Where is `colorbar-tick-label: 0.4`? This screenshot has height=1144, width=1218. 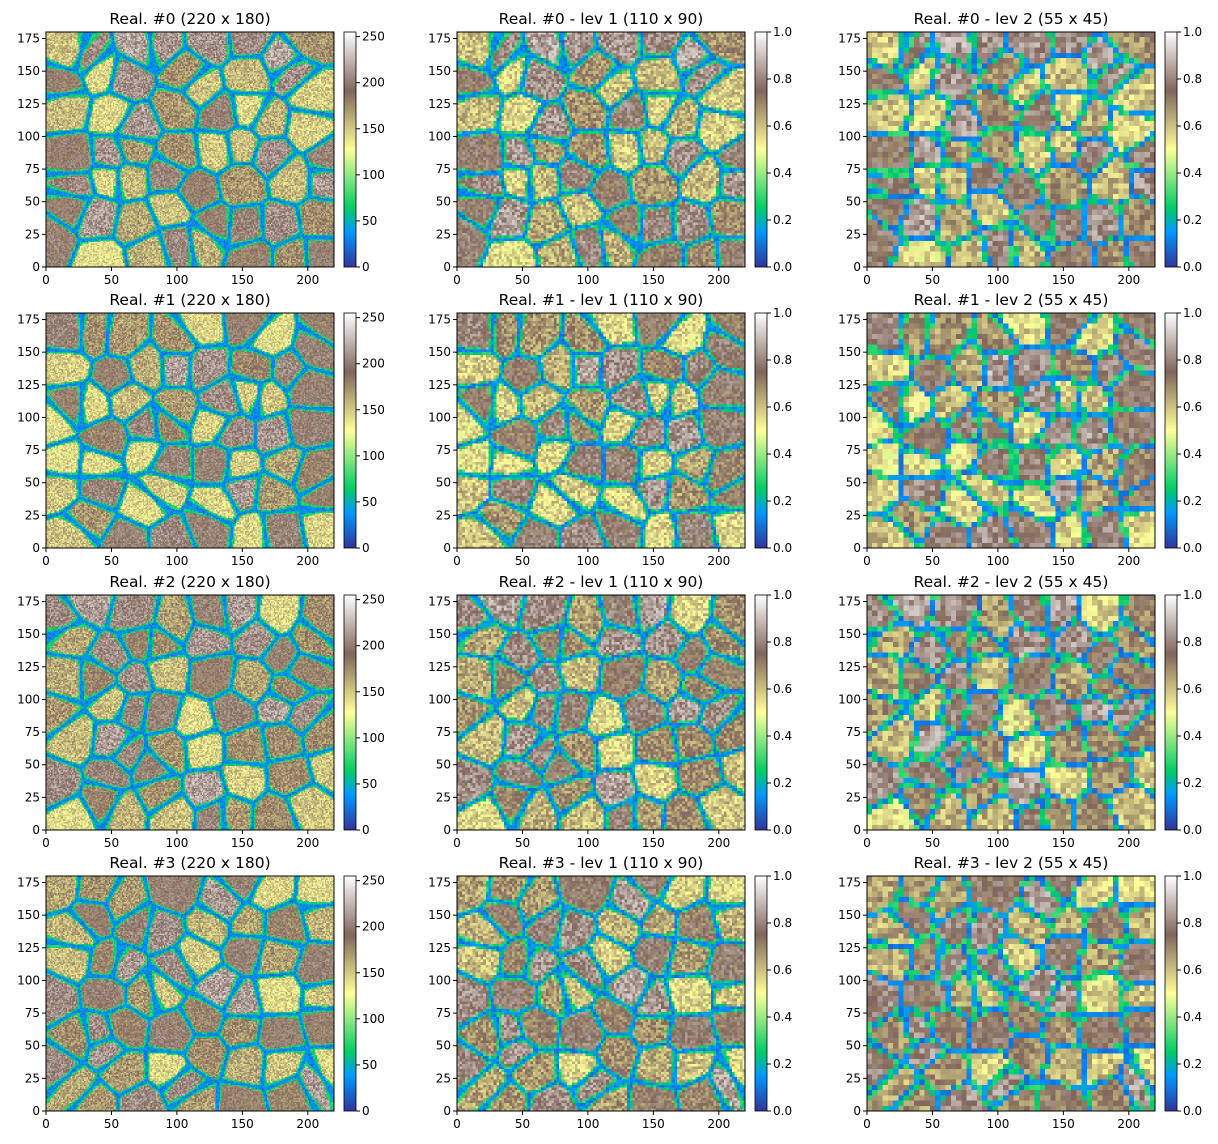
colorbar-tick-label: 0.4 is located at coordinates (782, 736).